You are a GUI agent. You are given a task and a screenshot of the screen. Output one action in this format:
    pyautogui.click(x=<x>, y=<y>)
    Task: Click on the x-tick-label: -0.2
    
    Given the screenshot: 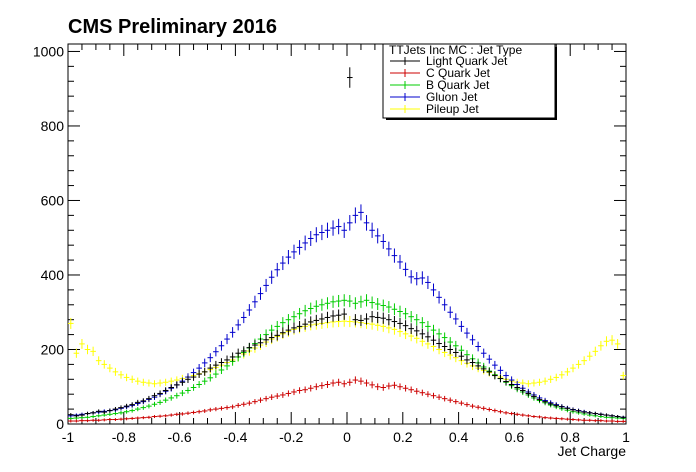 What is the action you would take?
    pyautogui.click(x=291, y=437)
    